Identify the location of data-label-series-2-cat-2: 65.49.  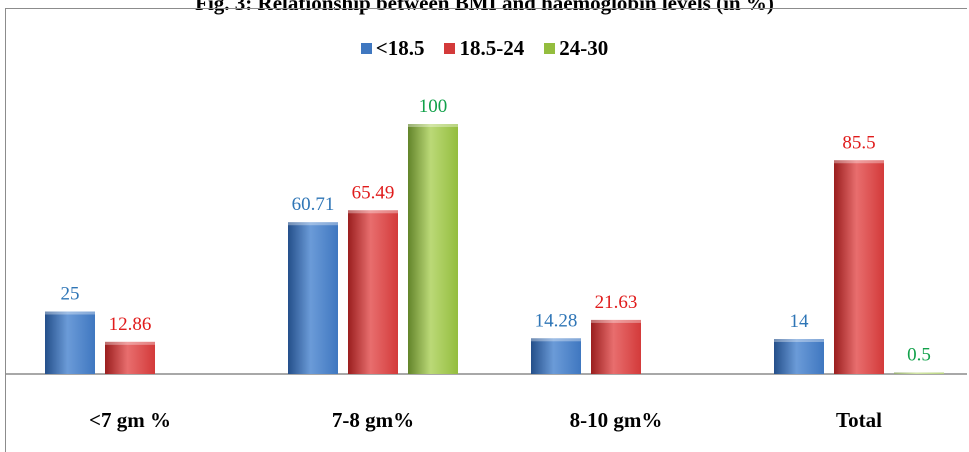
(373, 192).